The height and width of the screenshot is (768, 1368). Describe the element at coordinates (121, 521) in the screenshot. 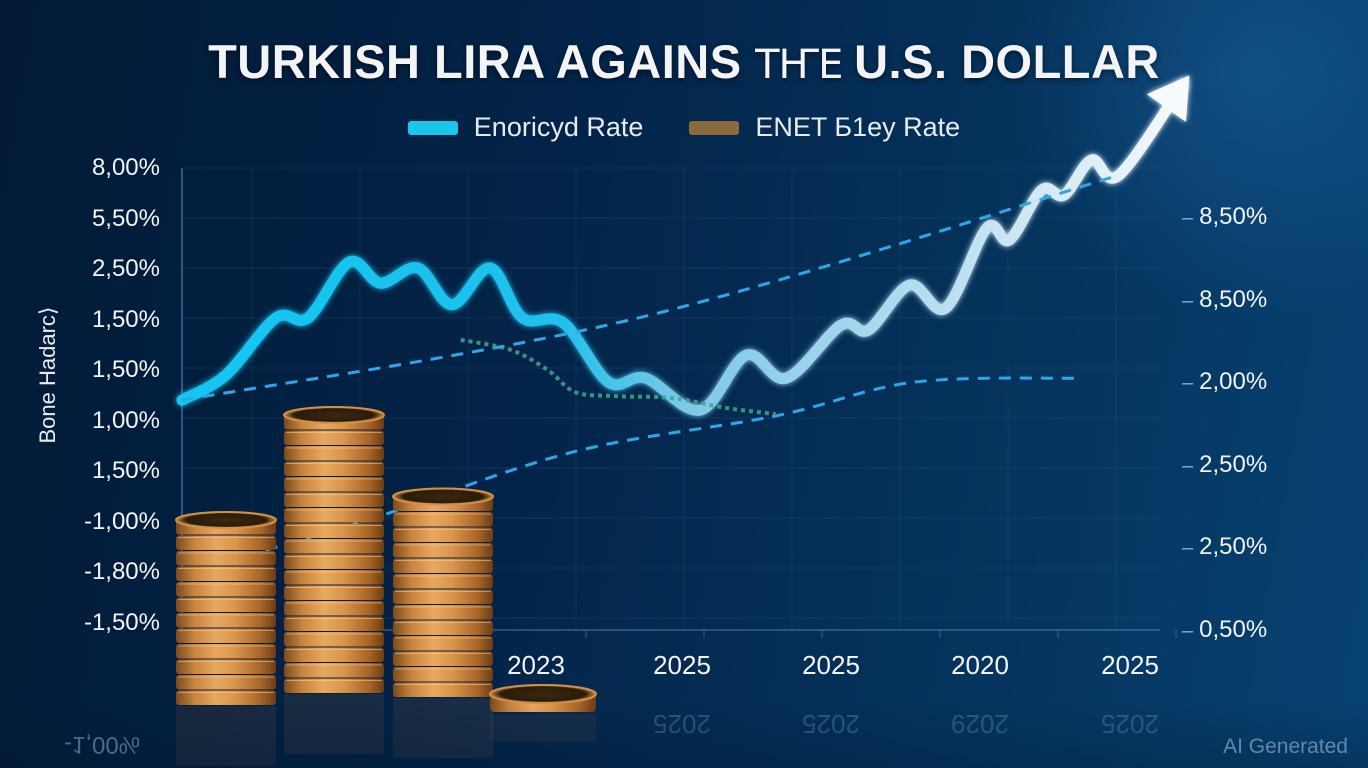

I see `y-tick-left: -1,00%` at that location.